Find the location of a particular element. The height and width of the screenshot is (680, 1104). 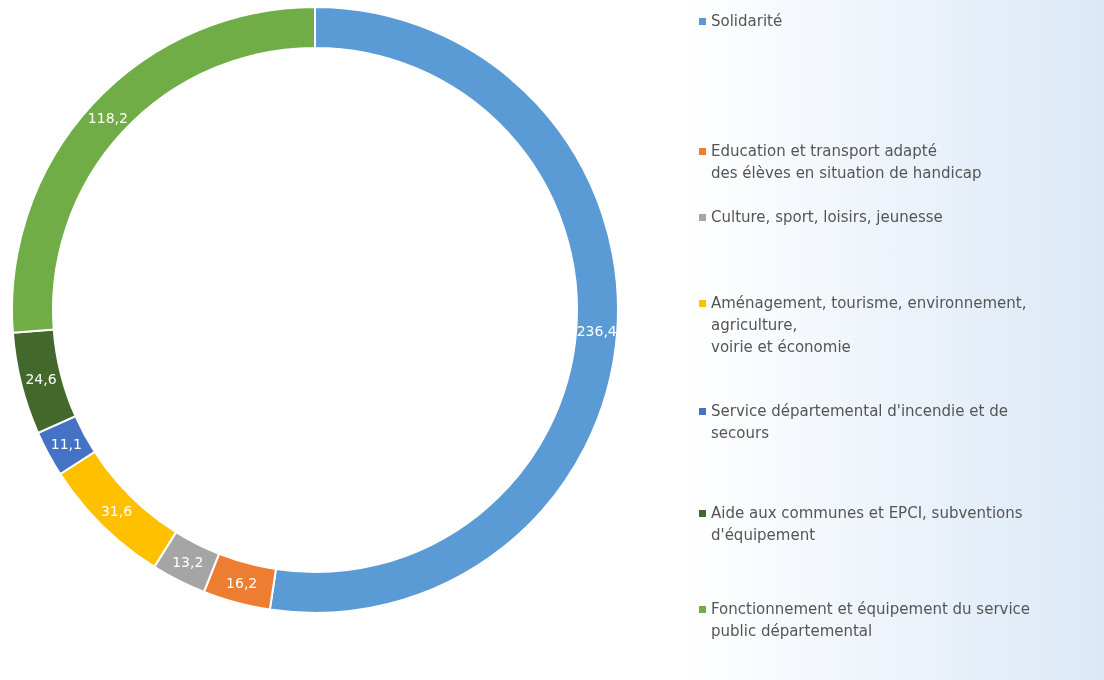

legend-label: Fonctionnement et équipement du service public départemental is located at coordinates (871, 620).